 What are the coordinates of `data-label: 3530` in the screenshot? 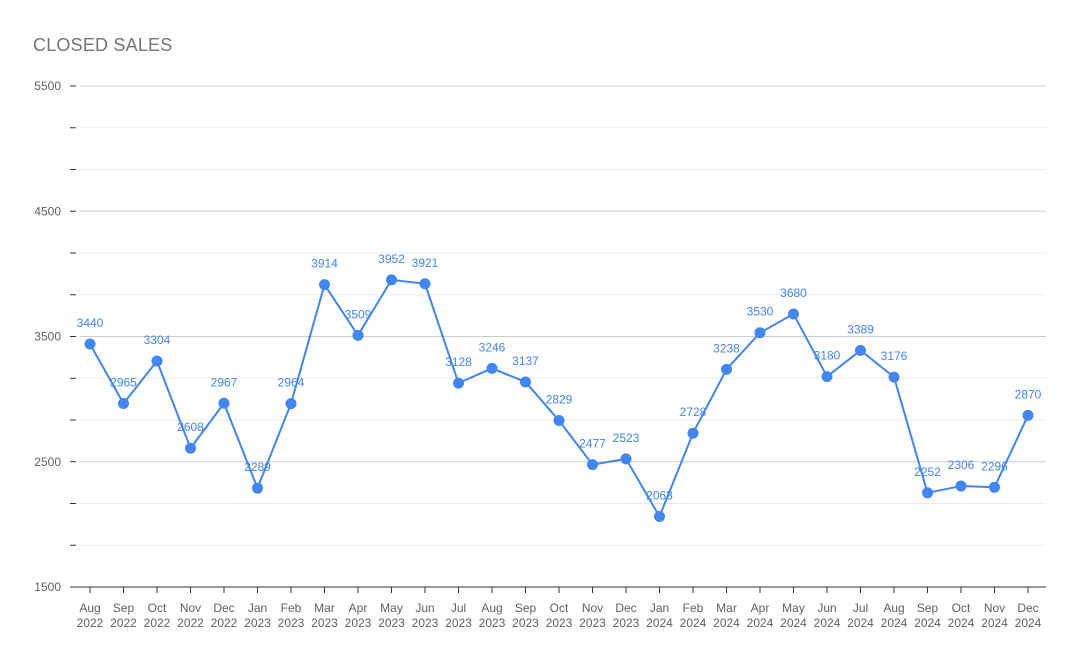 It's located at (760, 312).